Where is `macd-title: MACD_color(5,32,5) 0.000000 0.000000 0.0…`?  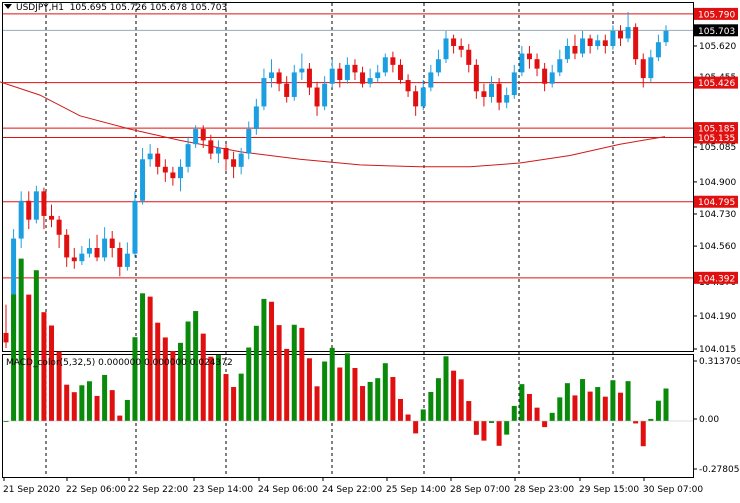 macd-title: MACD_color(5,32,5) 0.000000 0.000000 0.0… is located at coordinates (119, 363).